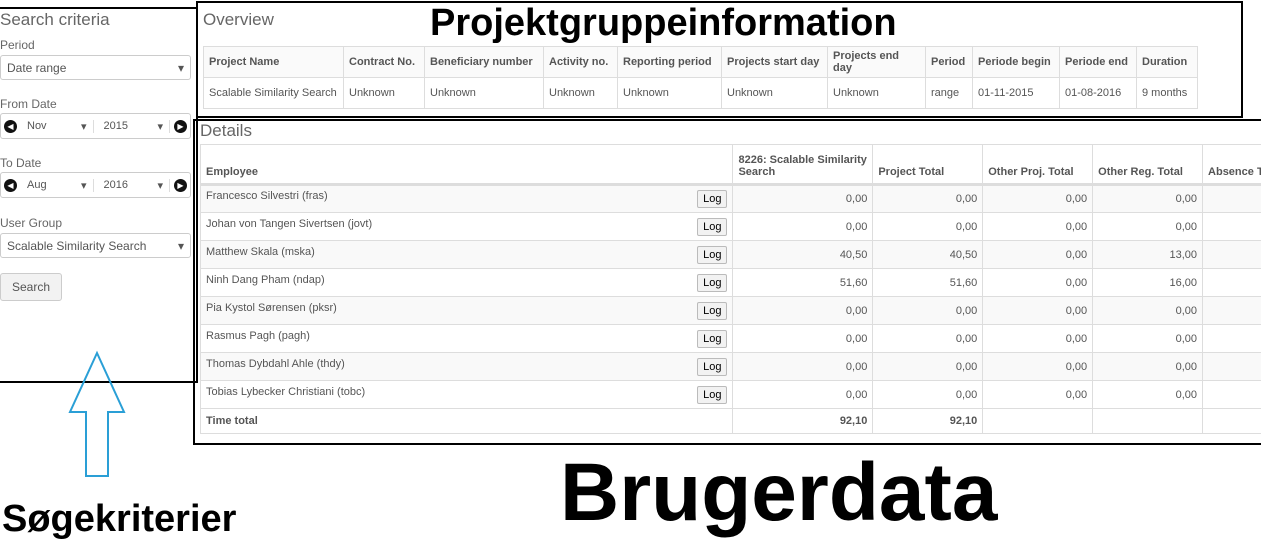  What do you see at coordinates (466, 338) in the screenshot?
I see `employee-cell: Rasmus Pagh (pagh) Log` at bounding box center [466, 338].